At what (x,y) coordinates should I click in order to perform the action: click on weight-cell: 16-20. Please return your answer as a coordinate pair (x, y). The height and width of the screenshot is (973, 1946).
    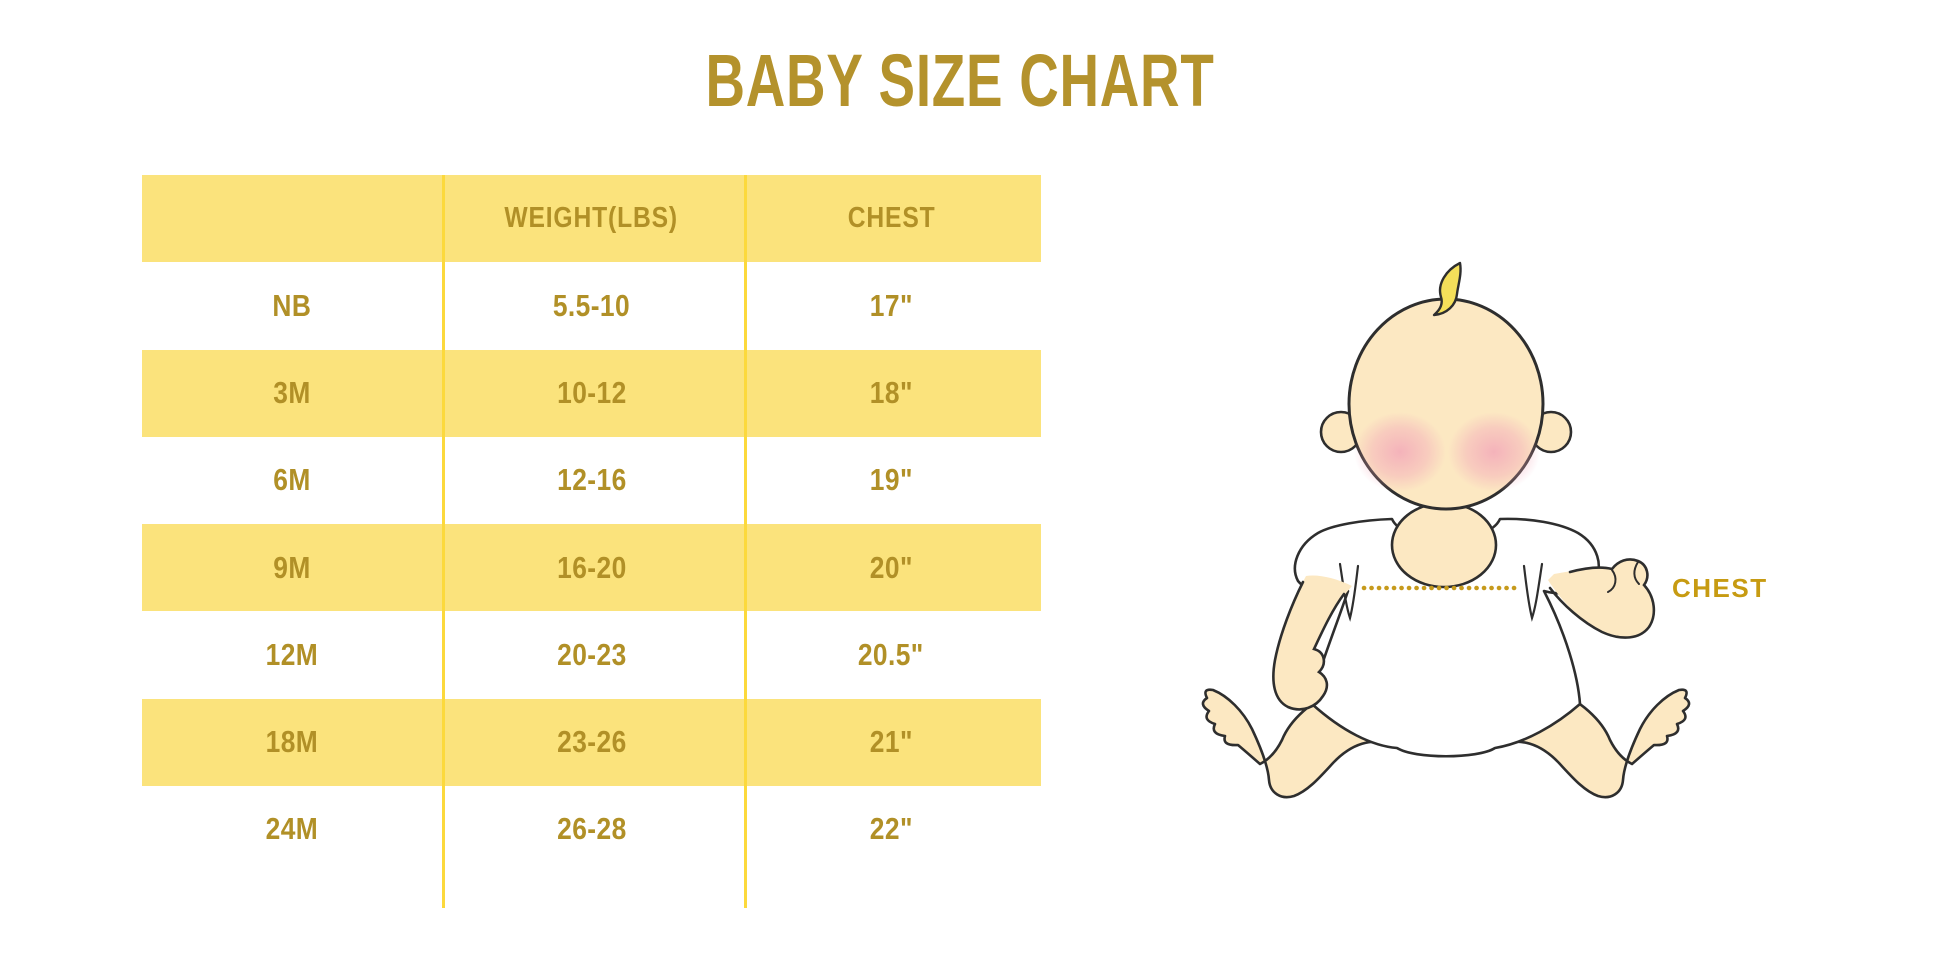
    Looking at the image, I should click on (591, 567).